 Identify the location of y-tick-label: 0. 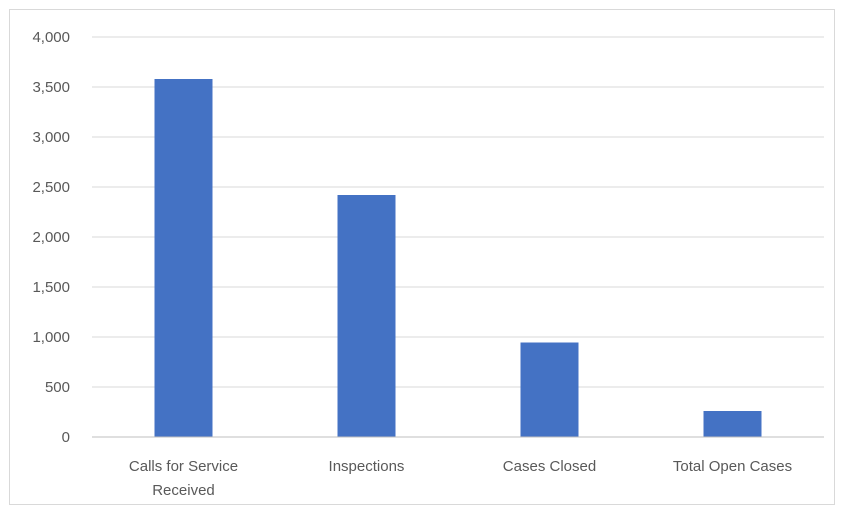
(66, 437).